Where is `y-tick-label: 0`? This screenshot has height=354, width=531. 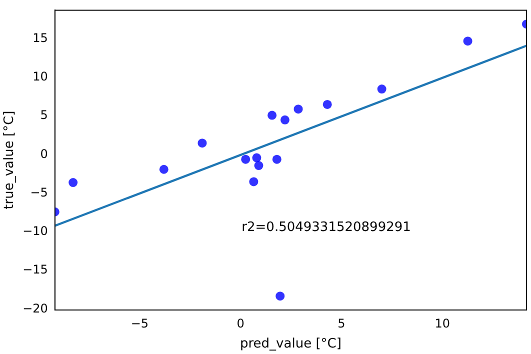
y-tick-label: 0 is located at coordinates (44, 153).